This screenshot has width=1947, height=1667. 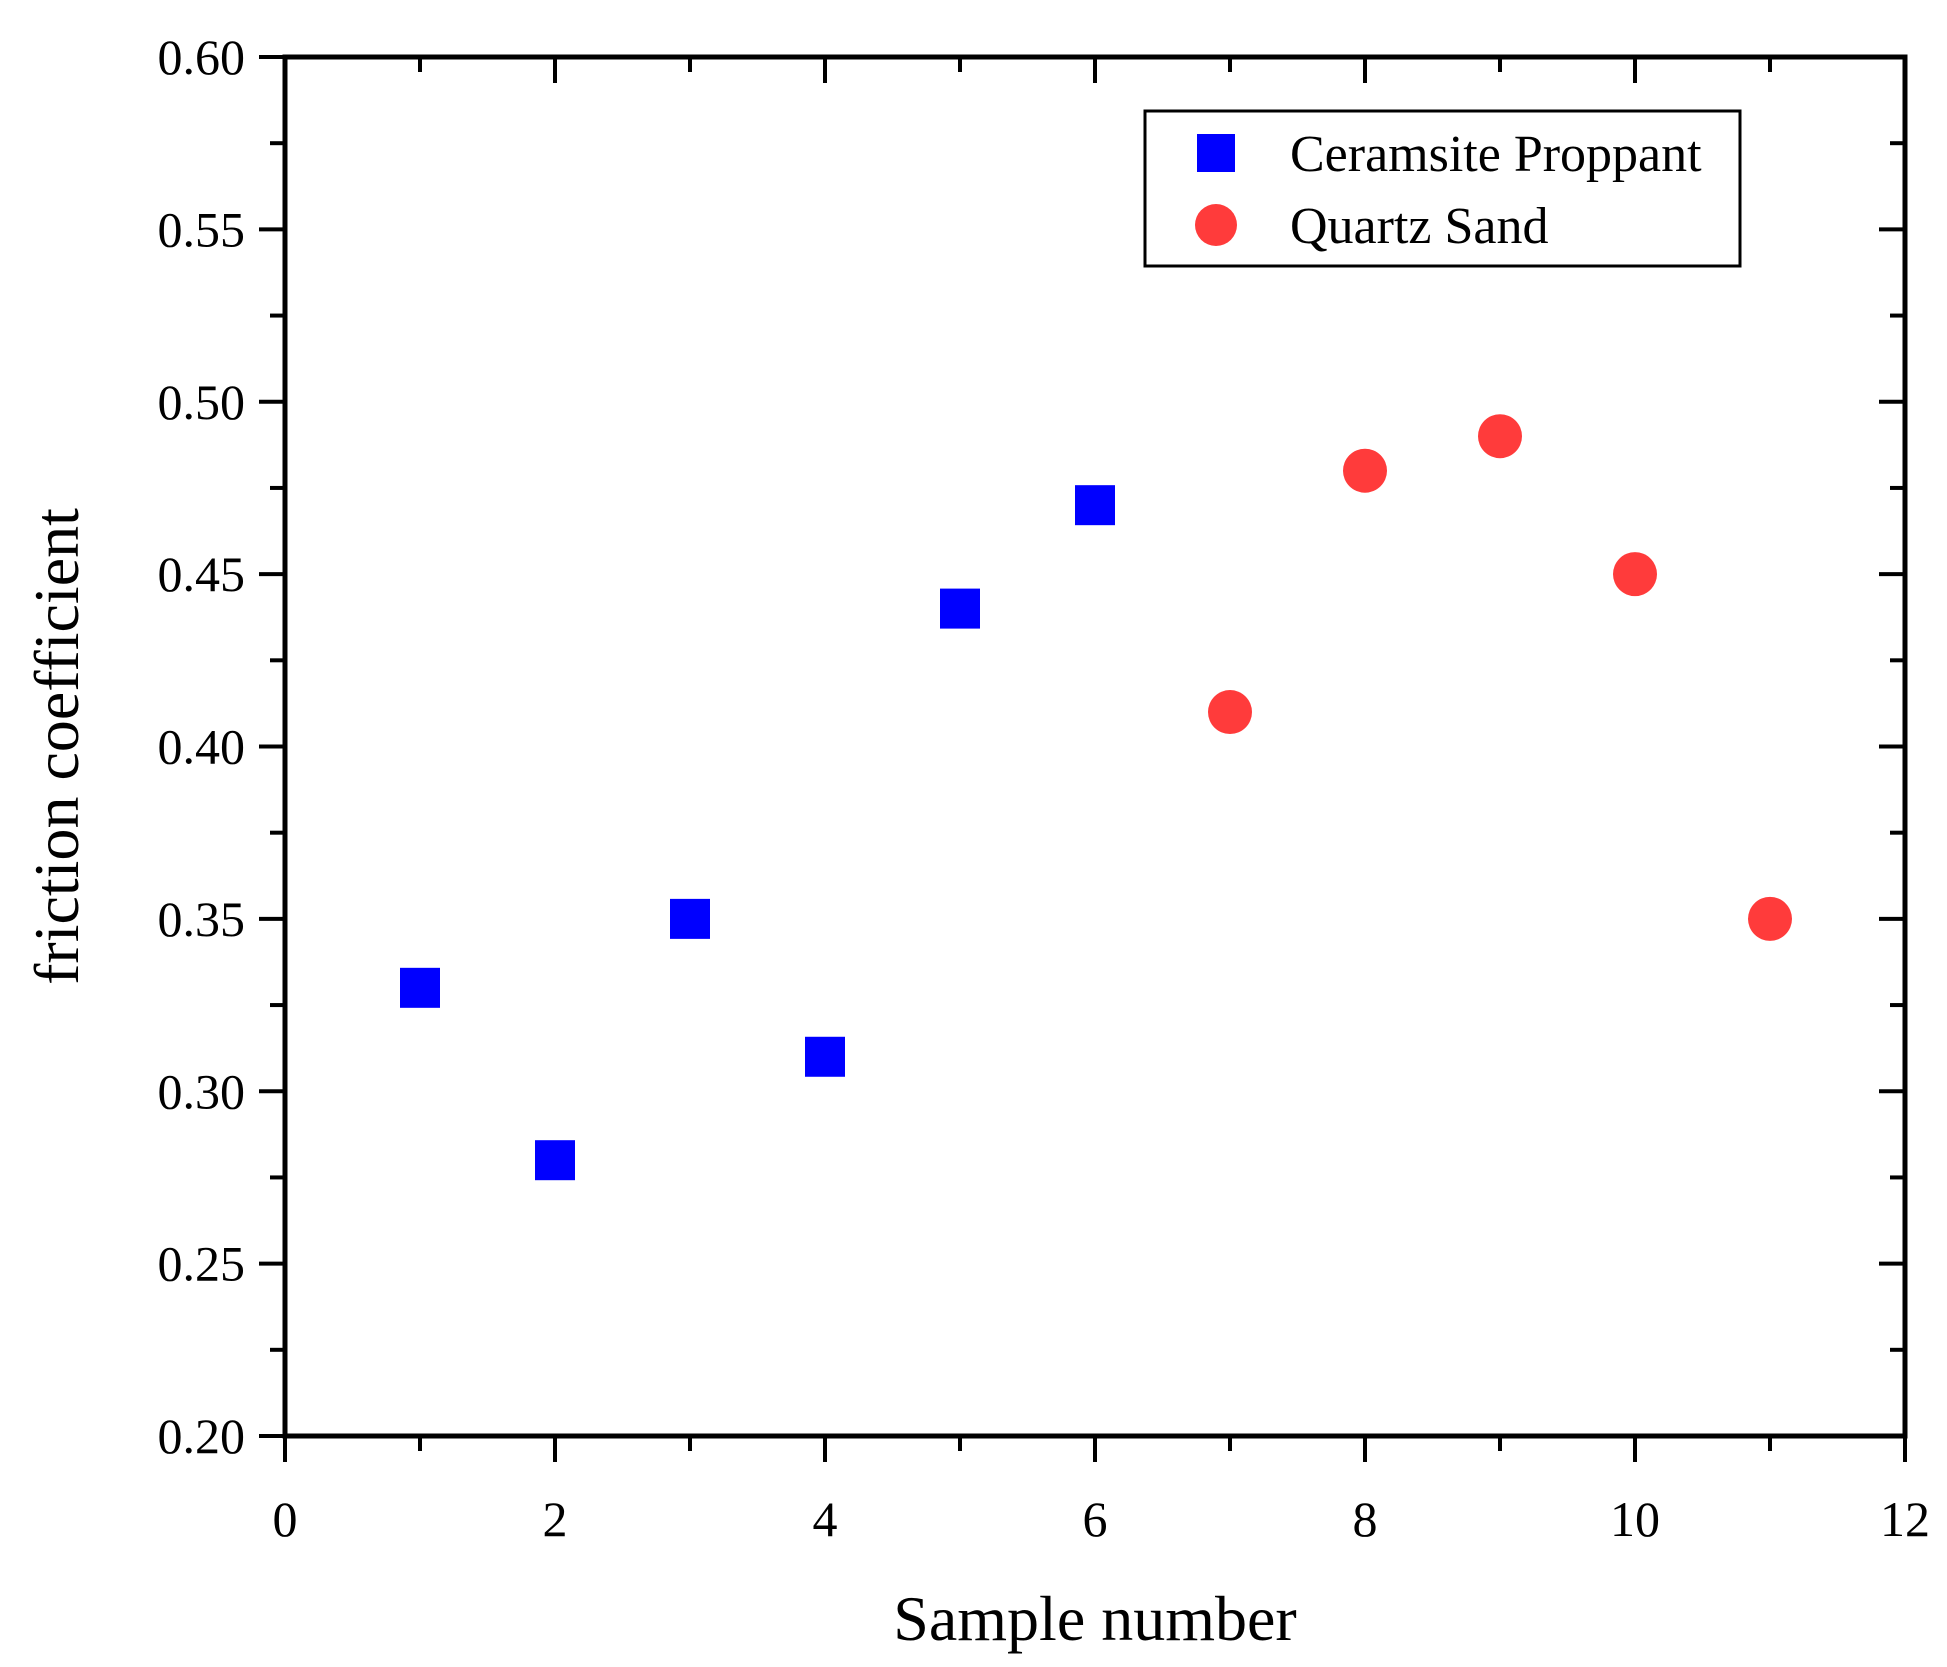 What do you see at coordinates (1905, 1519) in the screenshot?
I see `x-tick-label: 12` at bounding box center [1905, 1519].